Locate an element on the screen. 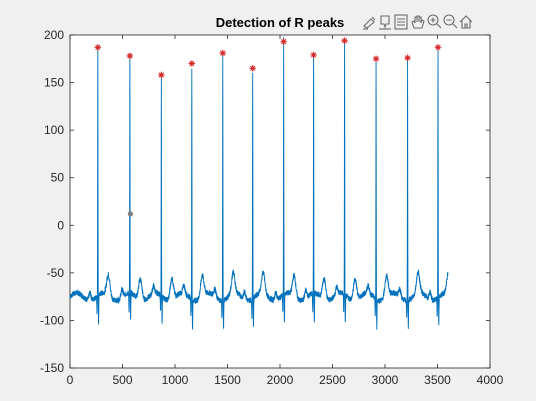 The width and height of the screenshot is (536, 401). y-tick-label: 50 is located at coordinates (58, 178).